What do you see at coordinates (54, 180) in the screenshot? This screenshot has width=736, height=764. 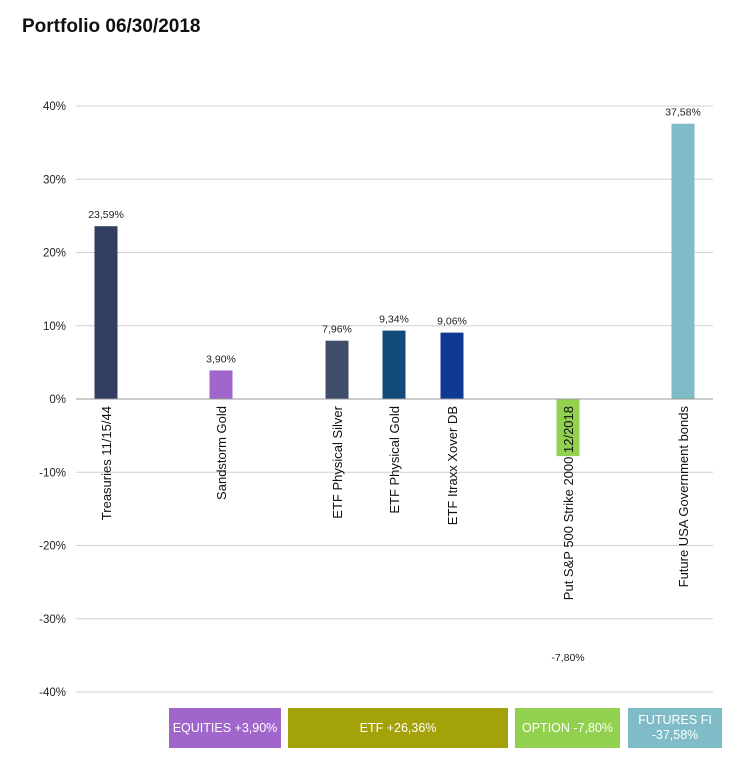 I see `y-tick-label: 30%` at bounding box center [54, 180].